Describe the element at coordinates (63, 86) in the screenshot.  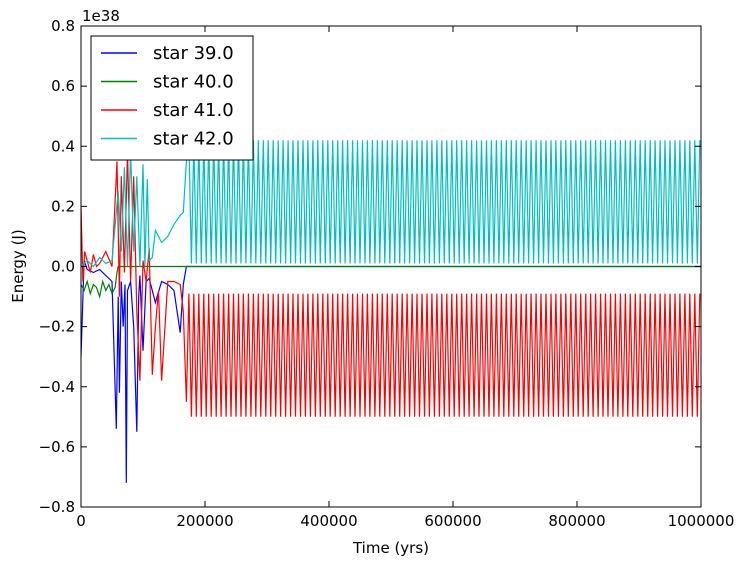
I see `y-tick-label: 0.6` at that location.